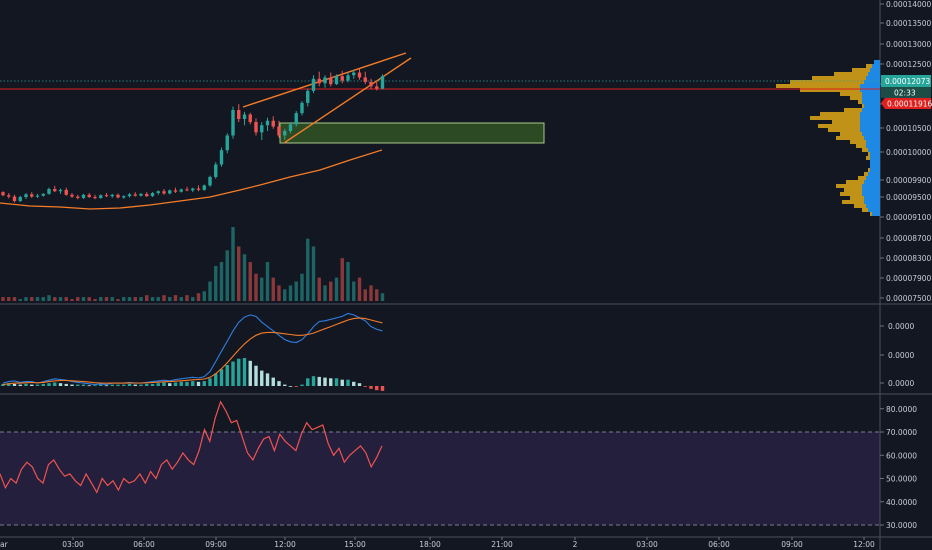 The image size is (932, 550). Describe the element at coordinates (193, 264) in the screenshot. I see `volume-bars` at that location.